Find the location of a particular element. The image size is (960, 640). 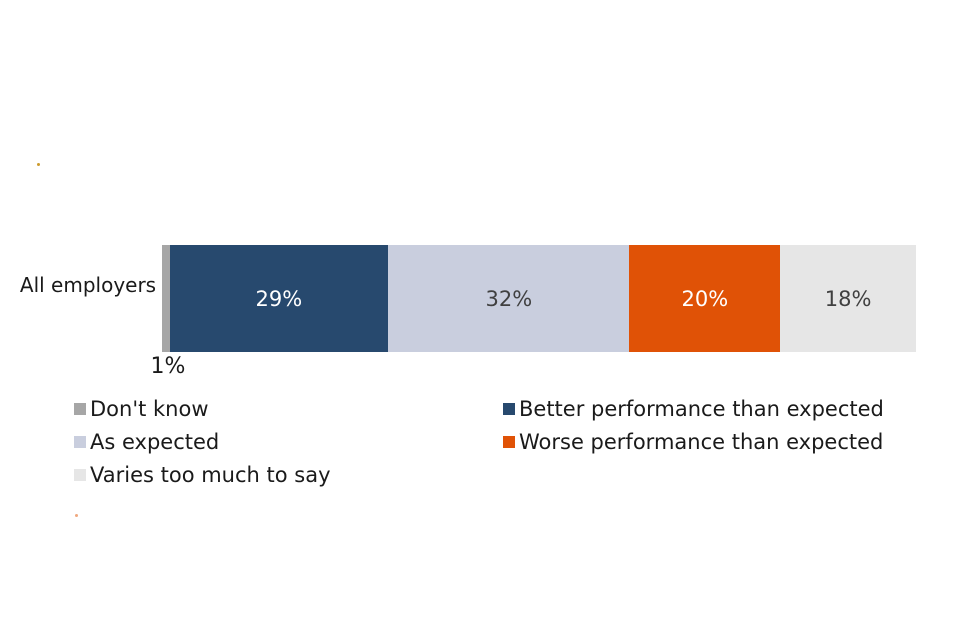

legend-item: Varies too much to say is located at coordinates (202, 474).